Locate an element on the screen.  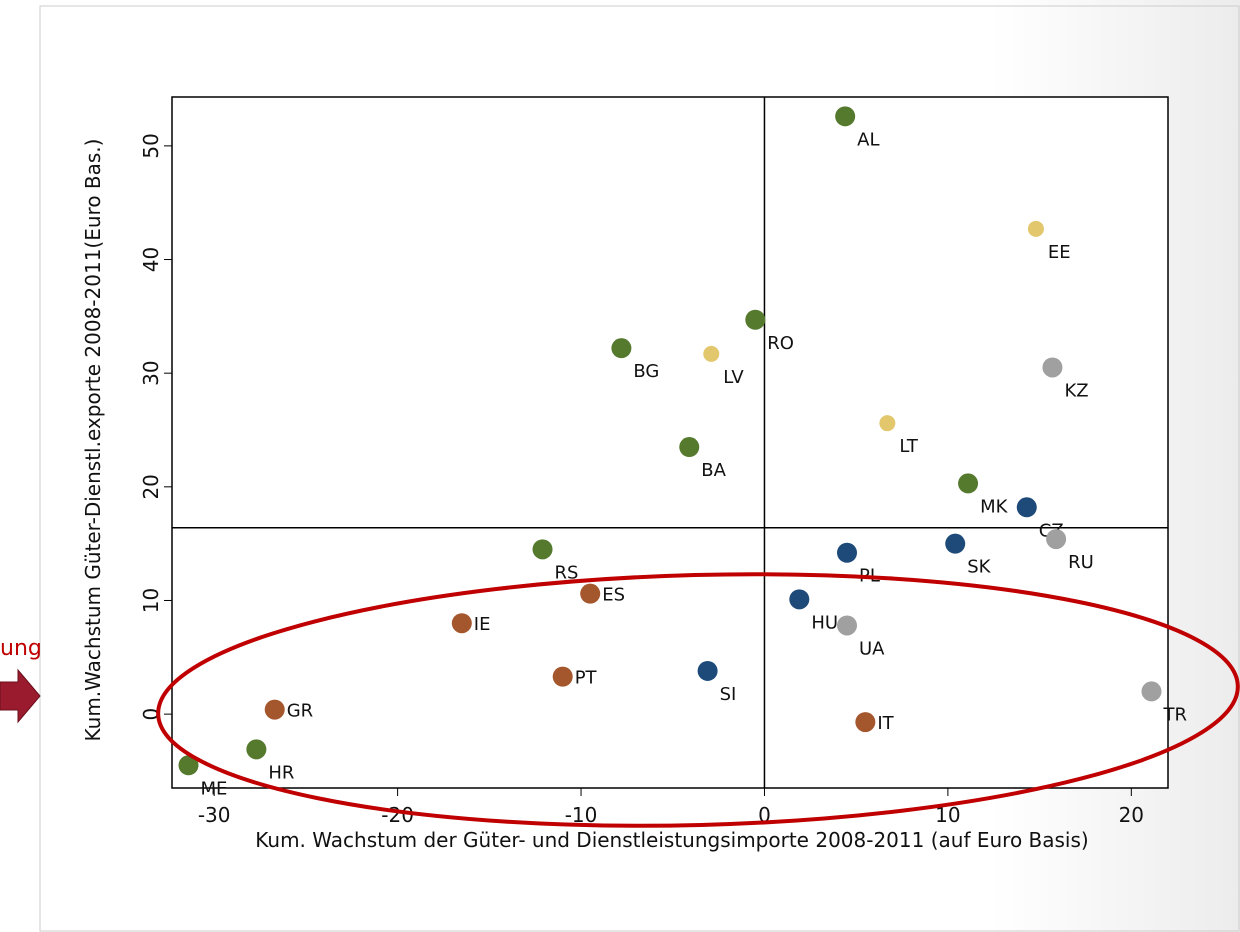
y-tick-label: 20 is located at coordinates (151, 486).